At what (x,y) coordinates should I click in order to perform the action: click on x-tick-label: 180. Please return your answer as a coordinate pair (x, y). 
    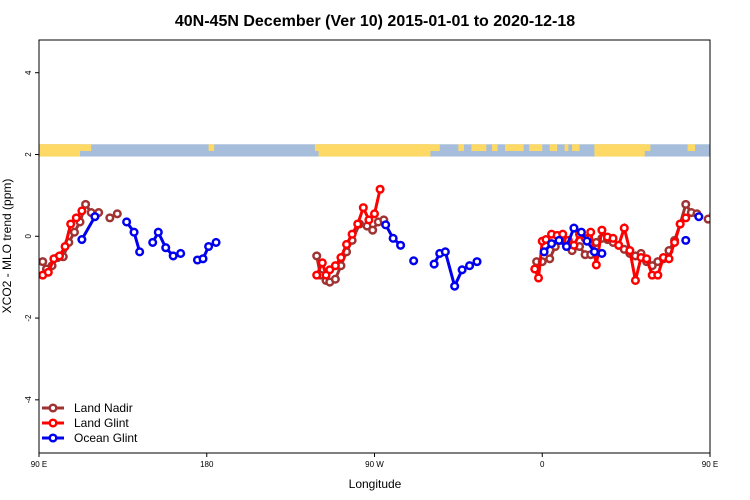
    Looking at the image, I should click on (207, 464).